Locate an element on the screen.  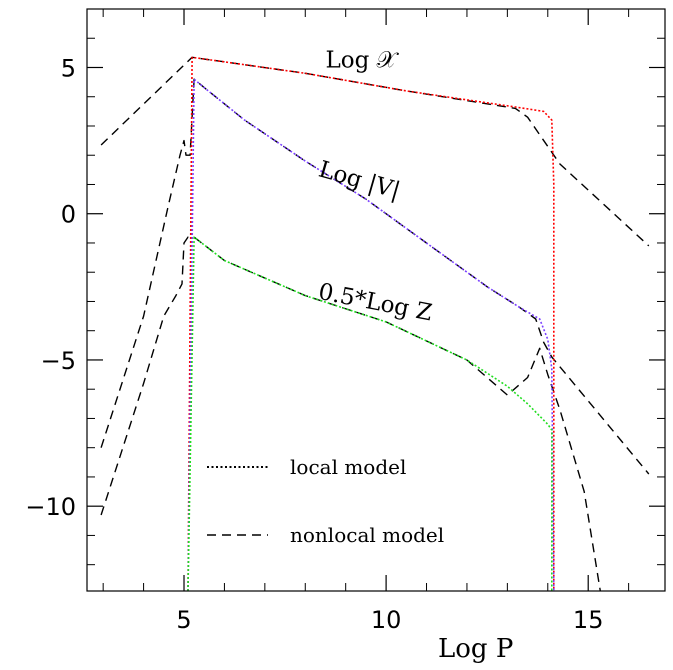
curve-annotation: Log |V| is located at coordinates (359, 180).